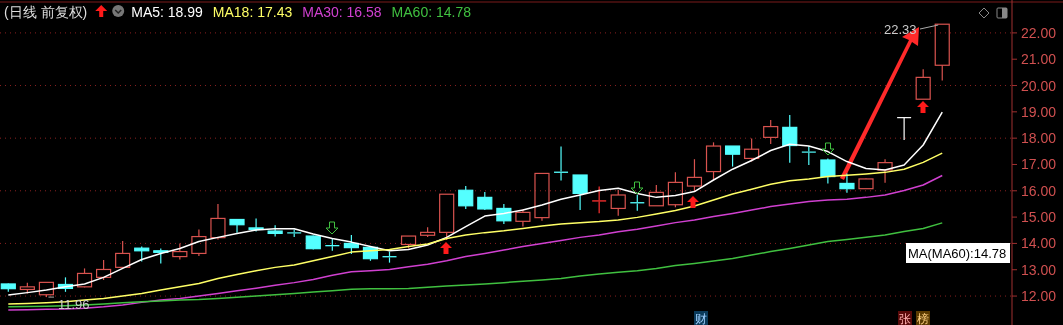  Describe the element at coordinates (252, 12) in the screenshot. I see `text: MA18: 17.43` at that location.